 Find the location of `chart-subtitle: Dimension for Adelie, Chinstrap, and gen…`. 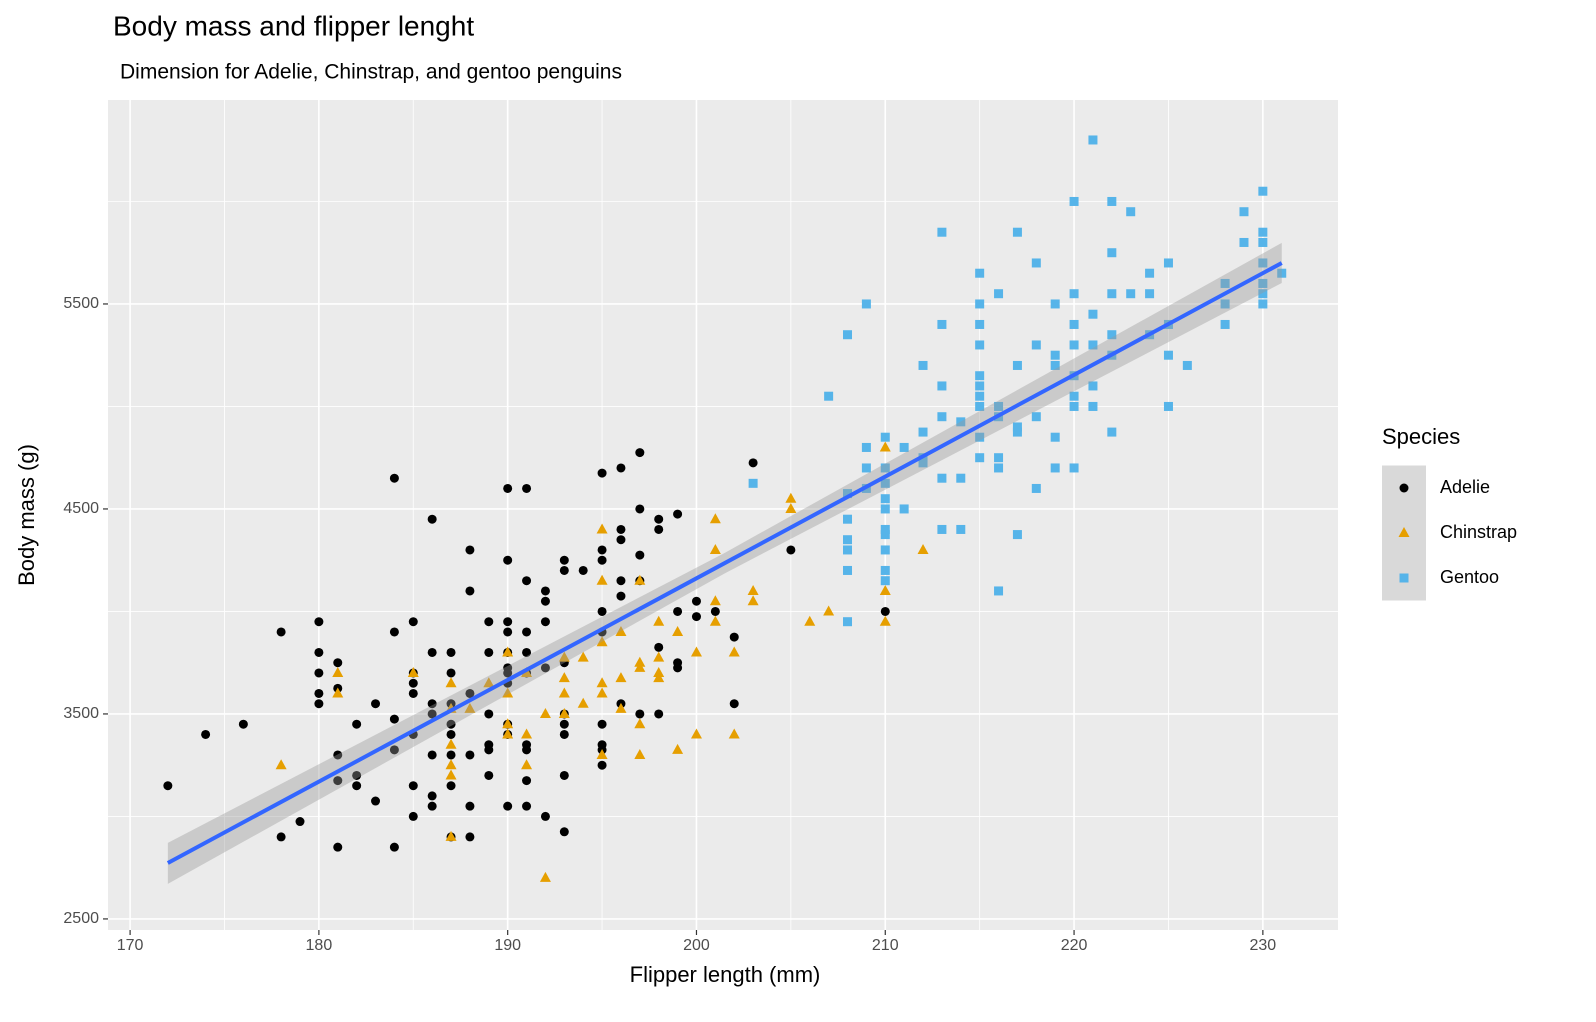

chart-subtitle: Dimension for Adelie, Chinstrap, and gen… is located at coordinates (371, 72).